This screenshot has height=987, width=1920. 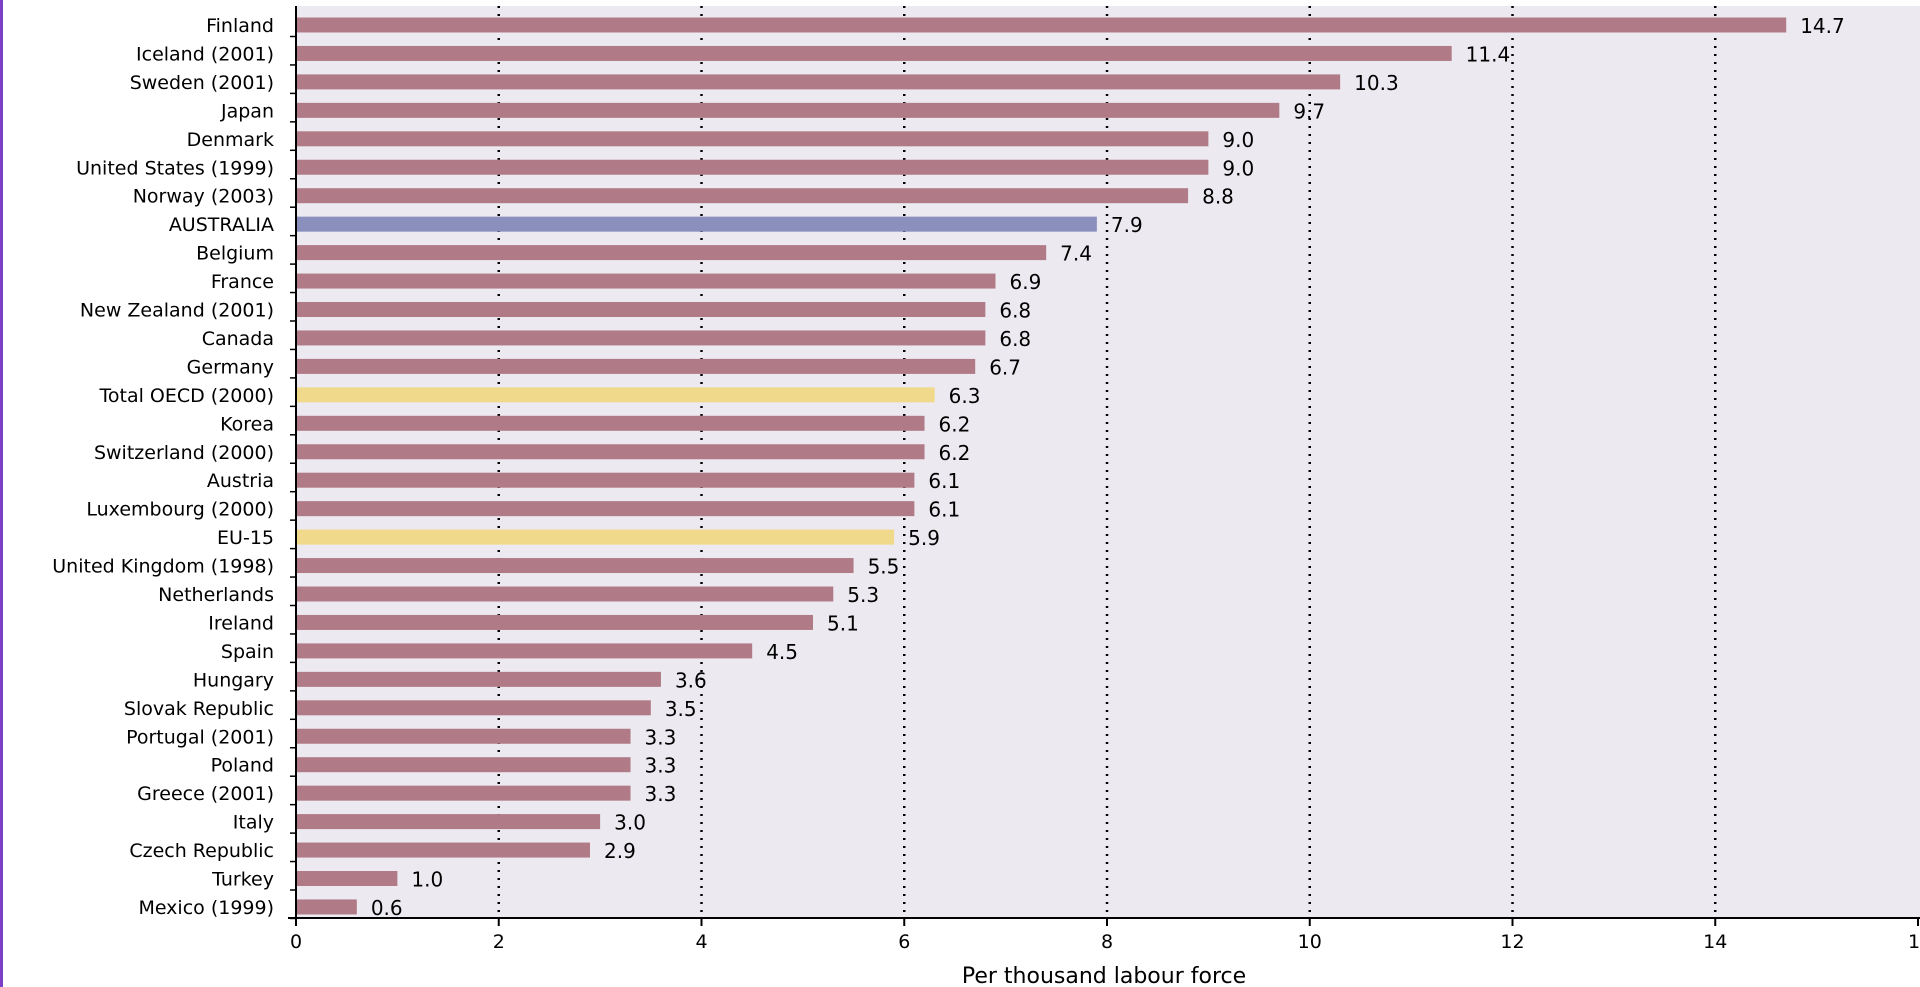 What do you see at coordinates (230, 367) in the screenshot?
I see `category-label: Germany` at bounding box center [230, 367].